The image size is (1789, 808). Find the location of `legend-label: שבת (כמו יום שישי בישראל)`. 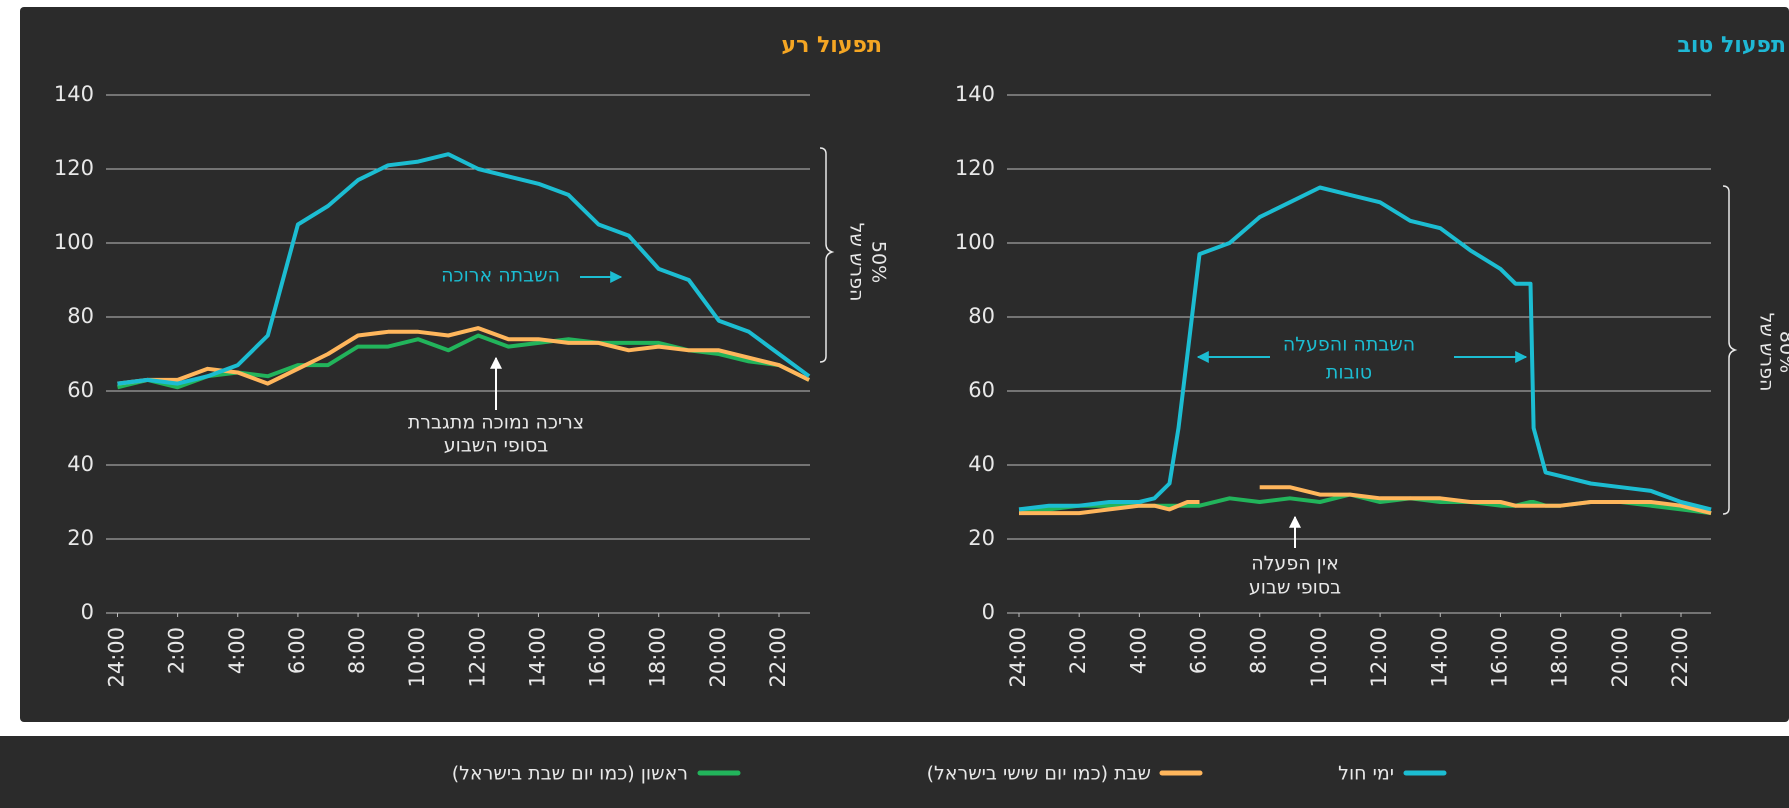

legend-label: שבת (כמו יום שישי בישראל) is located at coordinates (1039, 774).